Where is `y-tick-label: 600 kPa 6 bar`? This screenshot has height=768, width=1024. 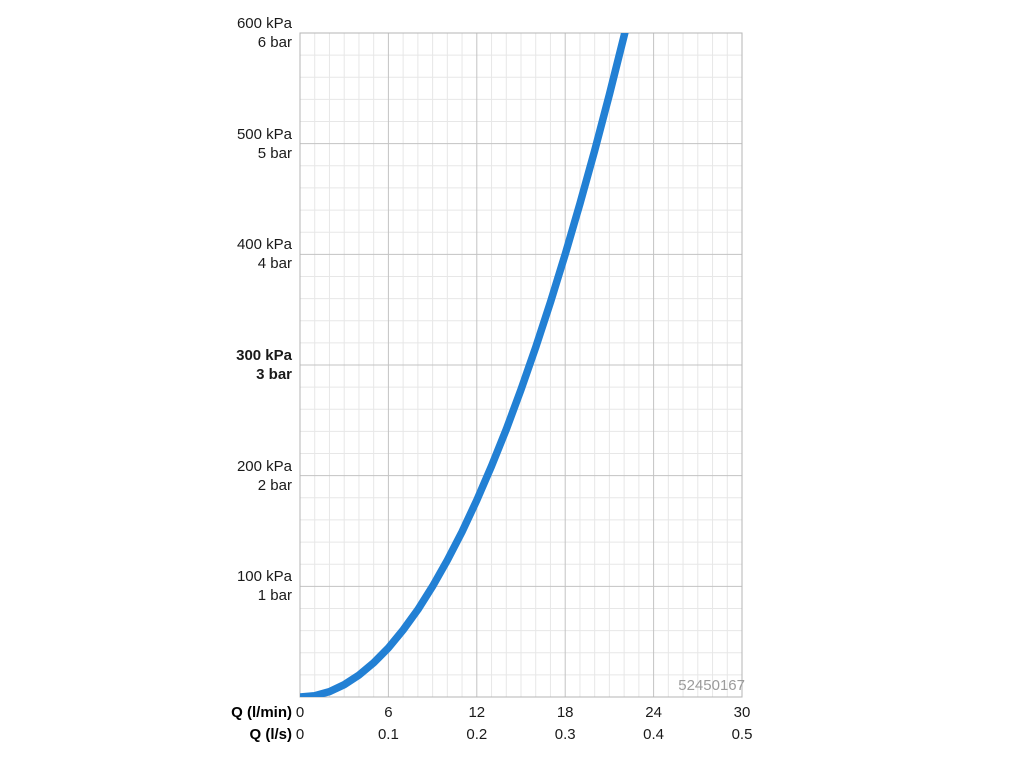
y-tick-label: 600 kPa 6 bar is located at coordinates (221, 33).